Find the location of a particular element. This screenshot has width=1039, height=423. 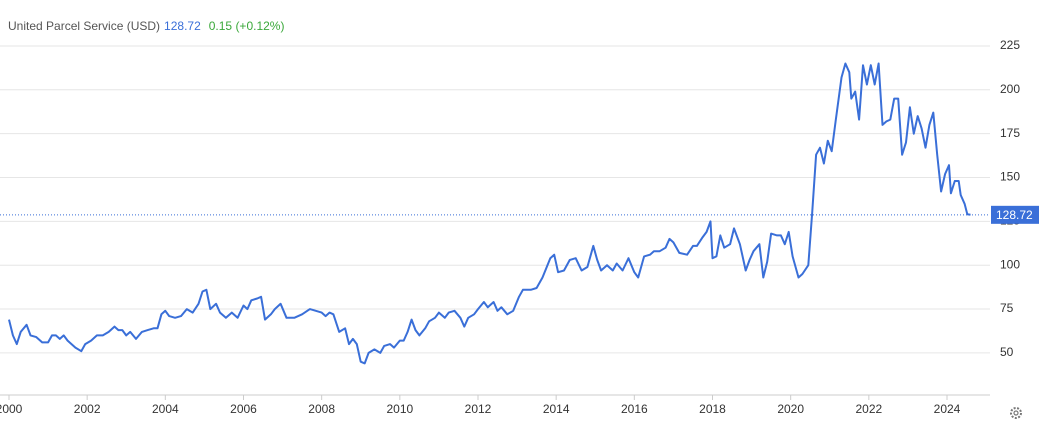

gear-inner is located at coordinates (1016, 413).